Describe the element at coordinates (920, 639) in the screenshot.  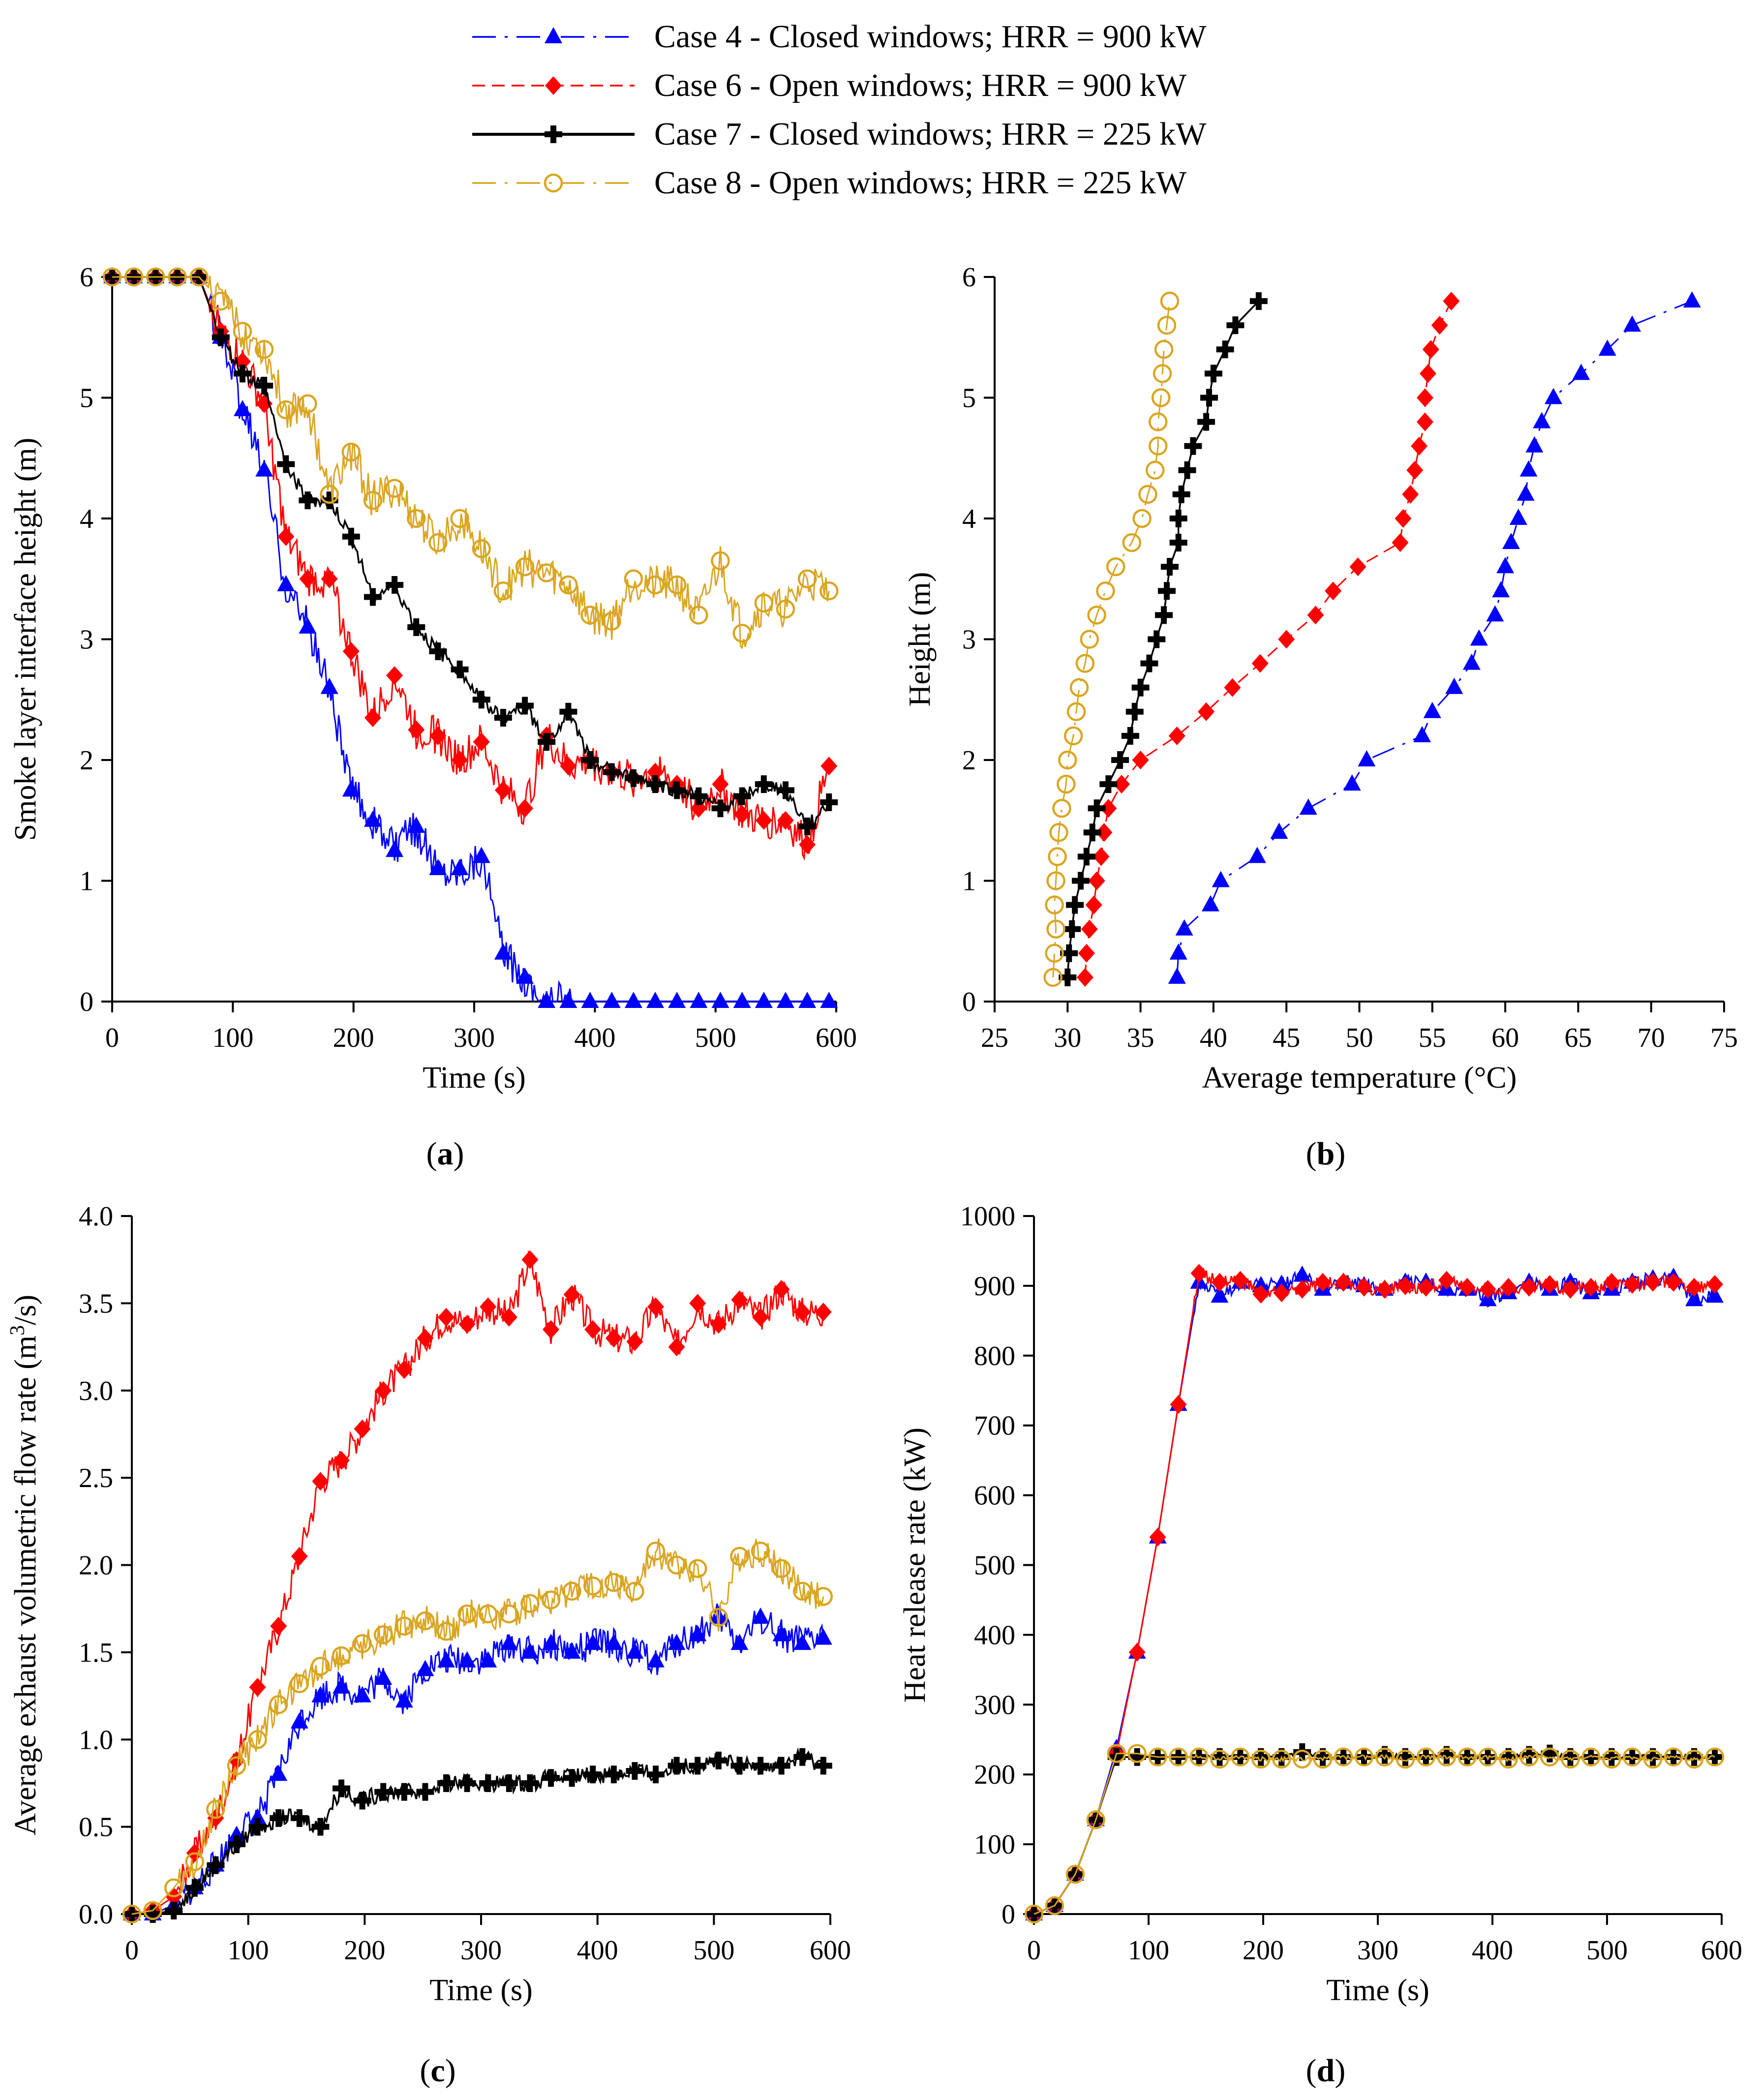
I see `y-axis-label: Height (m)` at that location.